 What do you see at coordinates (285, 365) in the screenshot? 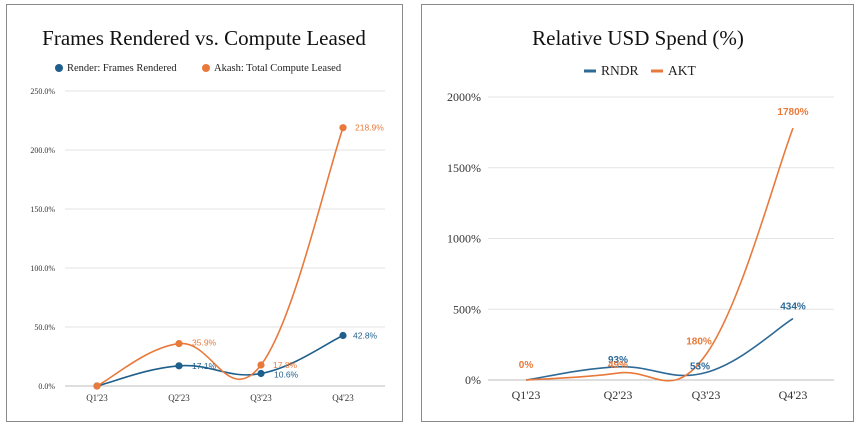
I see `data-label: 17.8%` at bounding box center [285, 365].